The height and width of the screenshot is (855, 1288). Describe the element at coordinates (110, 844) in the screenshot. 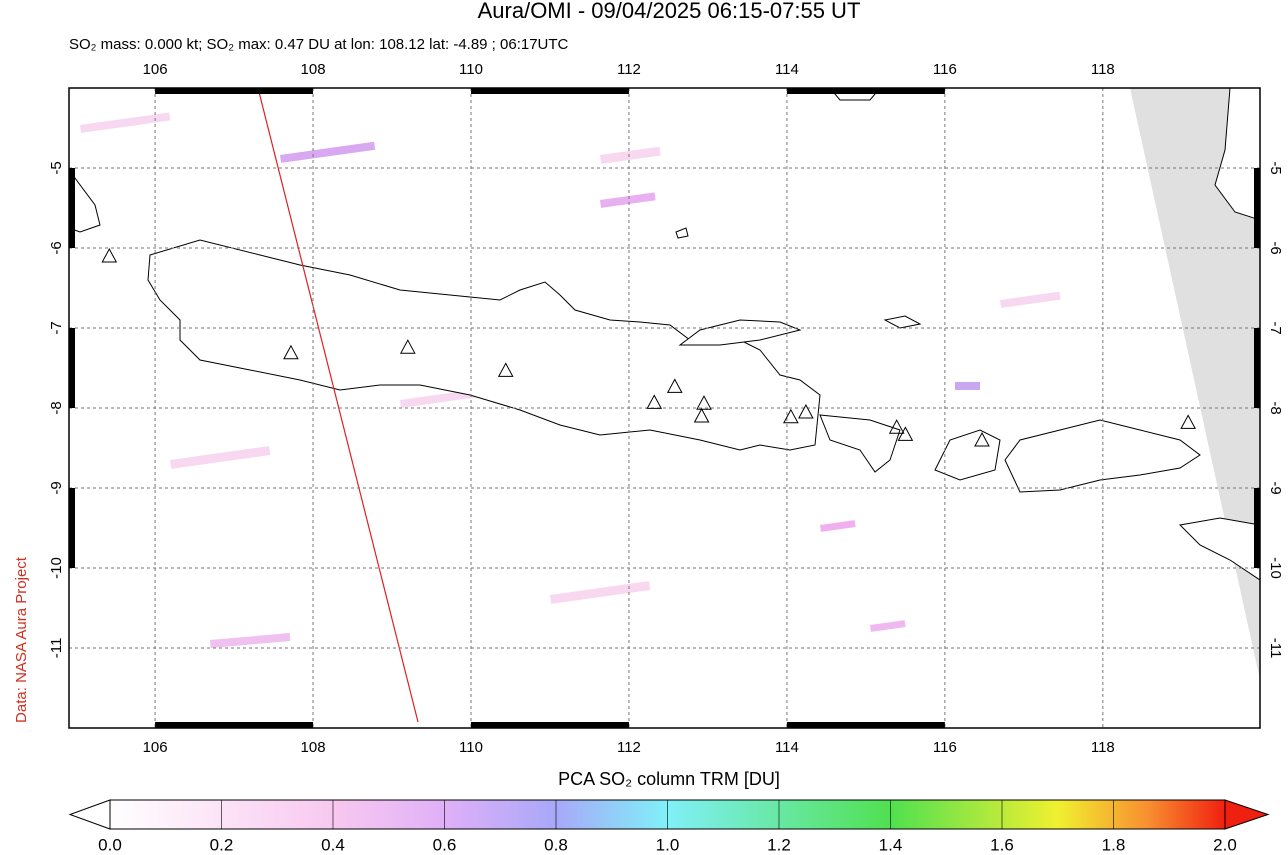

I see `colorbar-tick-label: 0.0` at that location.